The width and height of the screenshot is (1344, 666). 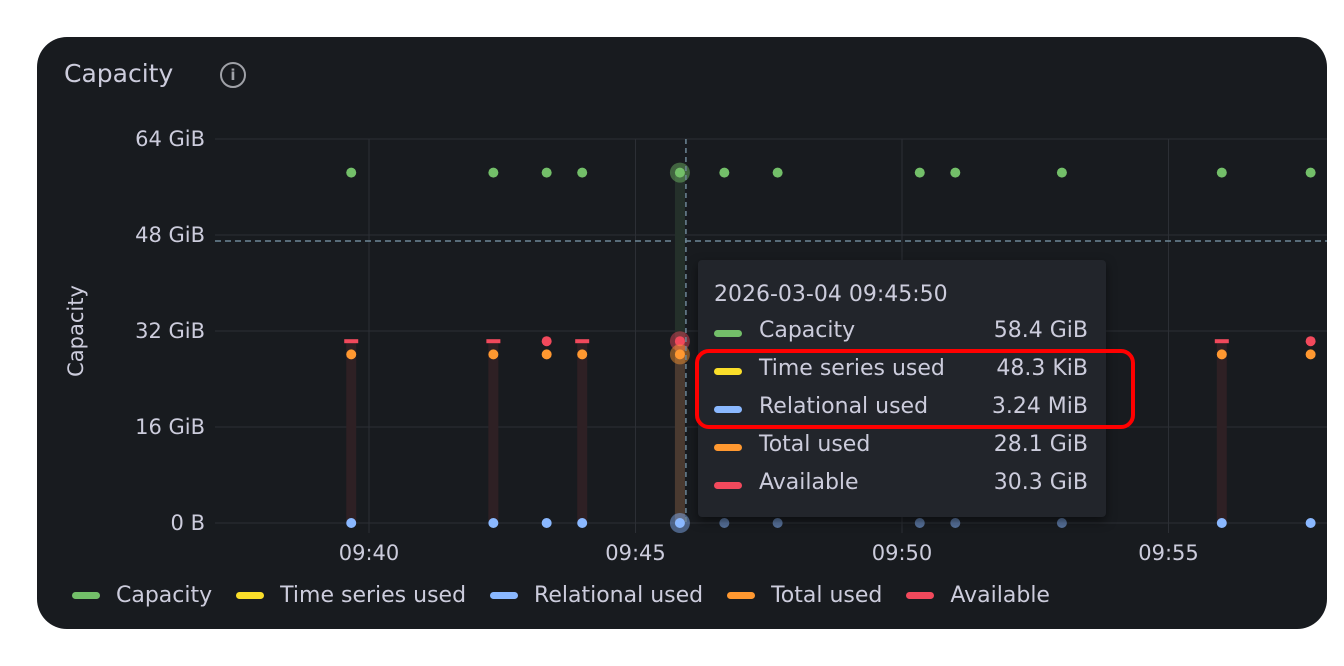 I want to click on hover-bar, so click(x=679, y=257).